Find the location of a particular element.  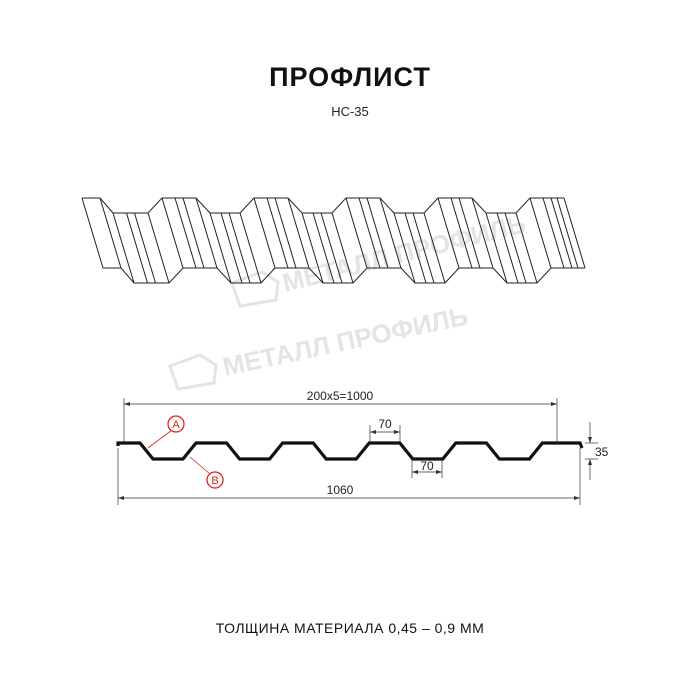

marker-b: B is located at coordinates (206, 472).